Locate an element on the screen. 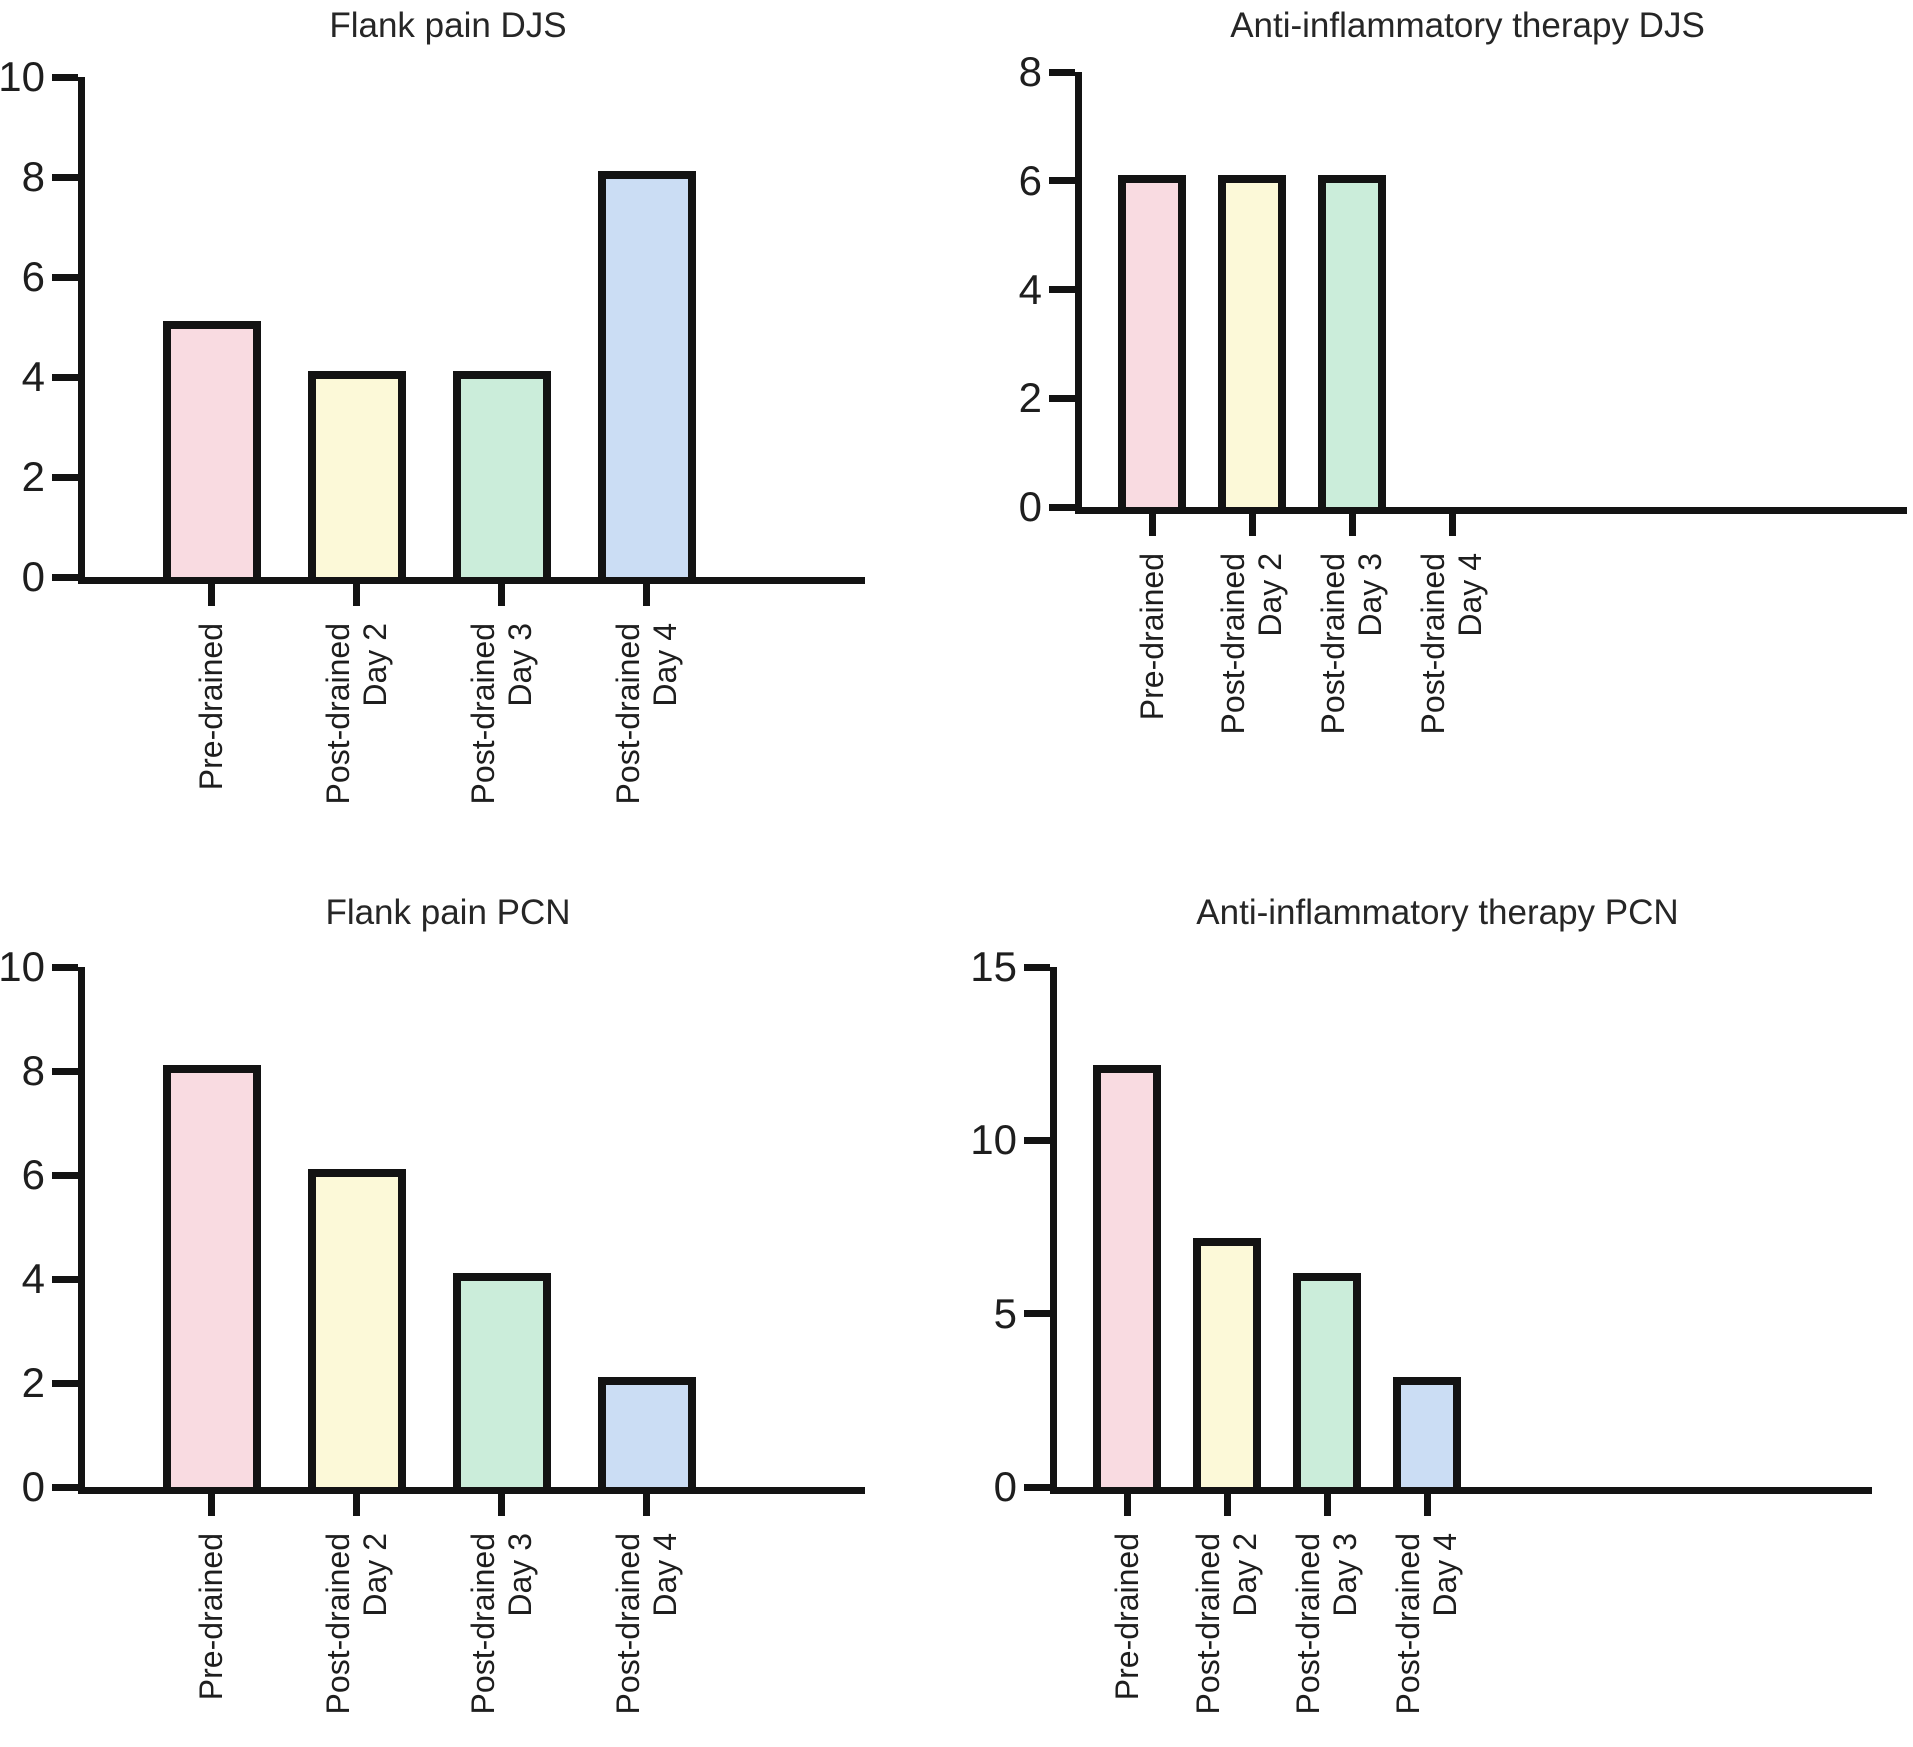  x-axis-label-line: Day 4 is located at coordinates (664, 1575).